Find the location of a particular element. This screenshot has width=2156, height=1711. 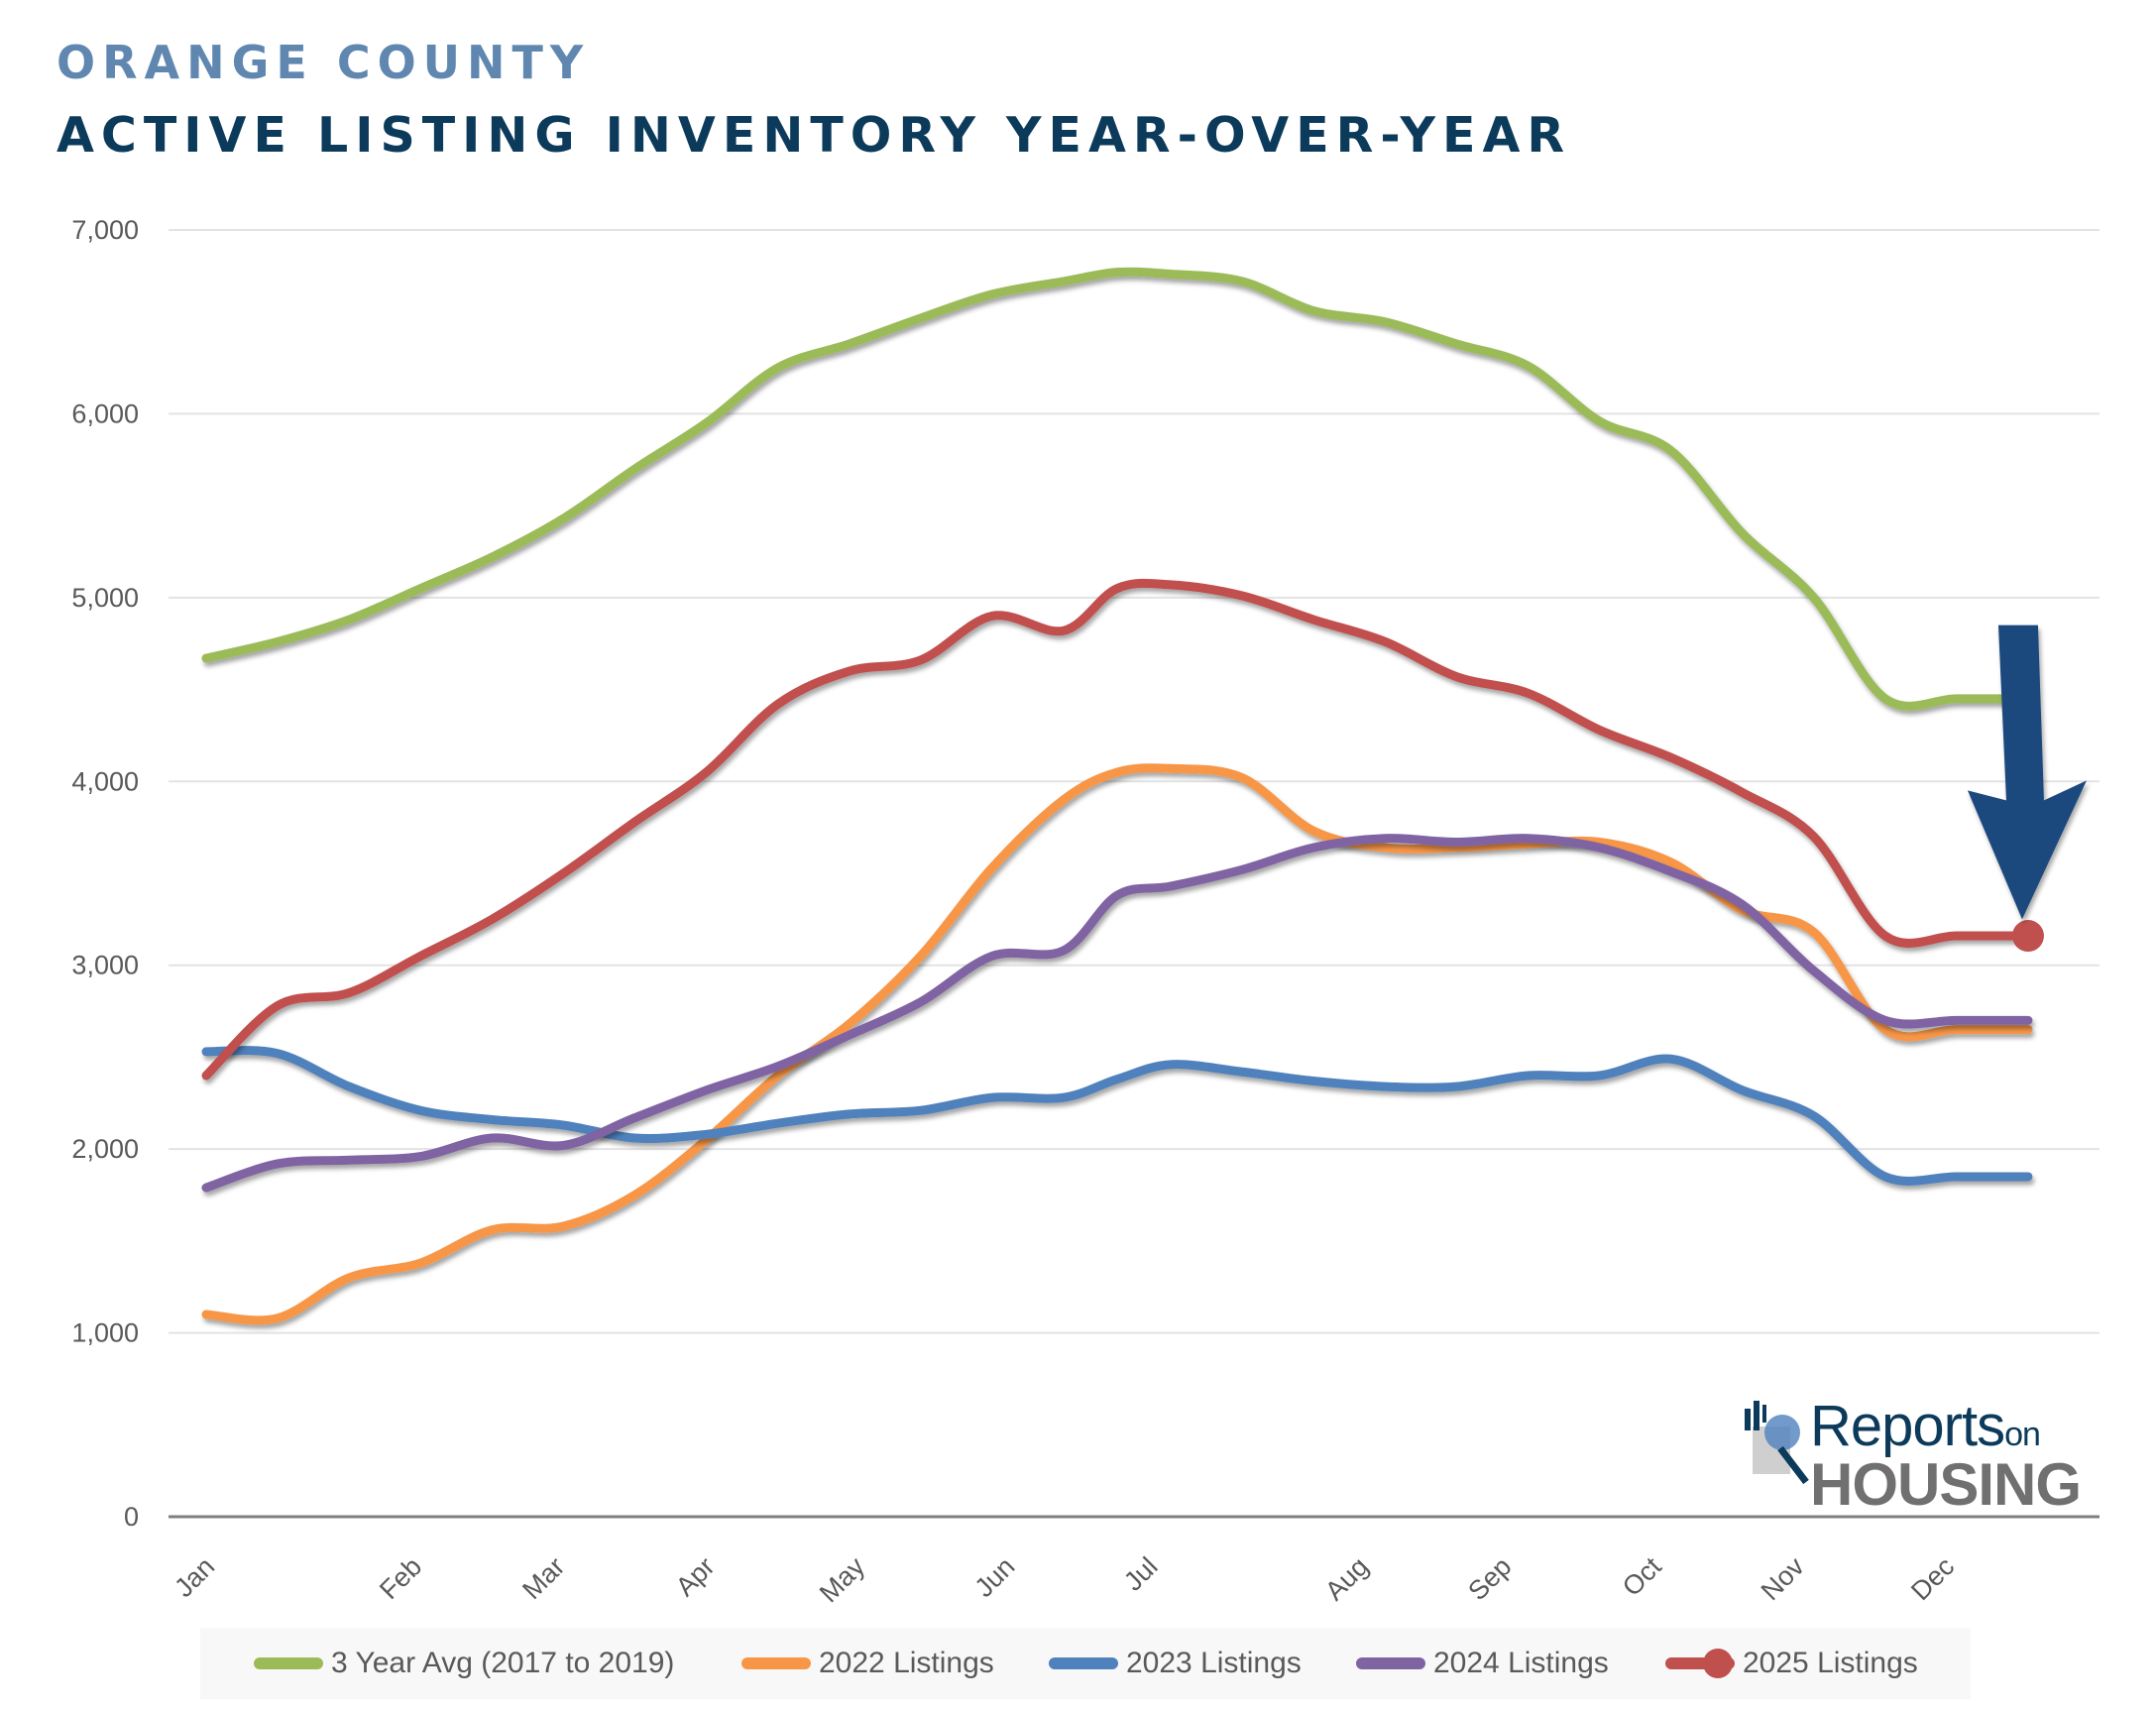

logo-housing-text: HOUSING is located at coordinates (1946, 1484).